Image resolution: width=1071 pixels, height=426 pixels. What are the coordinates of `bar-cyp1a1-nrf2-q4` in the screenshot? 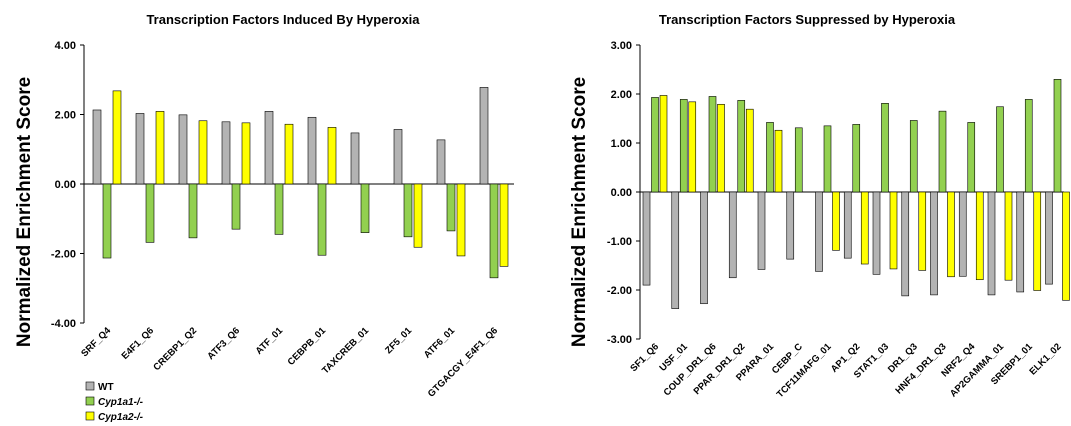 It's located at (971, 157).